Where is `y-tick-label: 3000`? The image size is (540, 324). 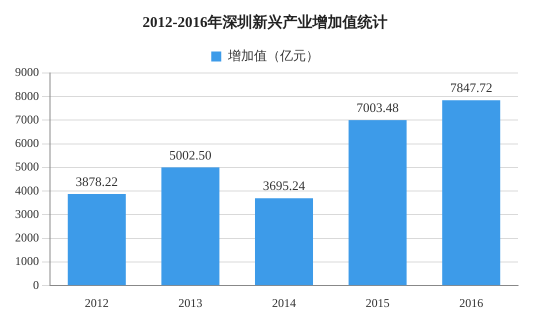 y-tick-label: 3000 is located at coordinates (27, 213).